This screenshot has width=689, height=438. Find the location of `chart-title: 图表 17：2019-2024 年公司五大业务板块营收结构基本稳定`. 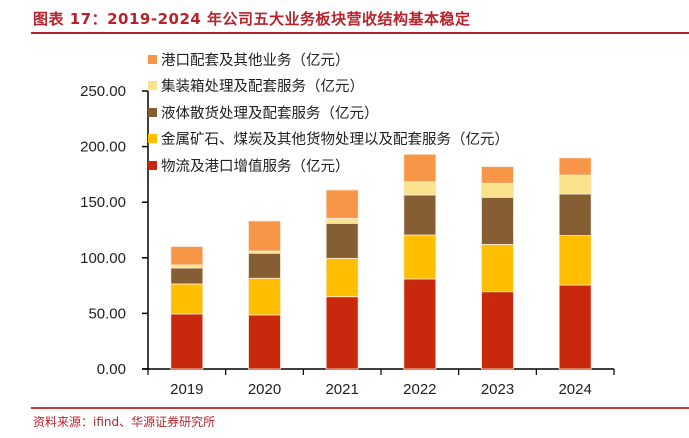

chart-title: 图表 17：2019-2024 年公司五大业务板块营收结构基本稳定 is located at coordinates (252, 19).